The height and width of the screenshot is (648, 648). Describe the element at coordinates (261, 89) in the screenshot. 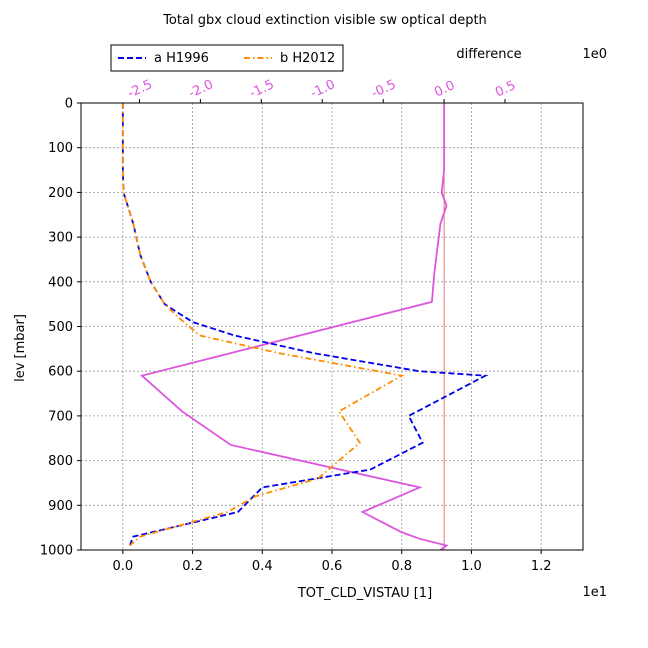

I see `difference-tick-label: -1.5` at that location.